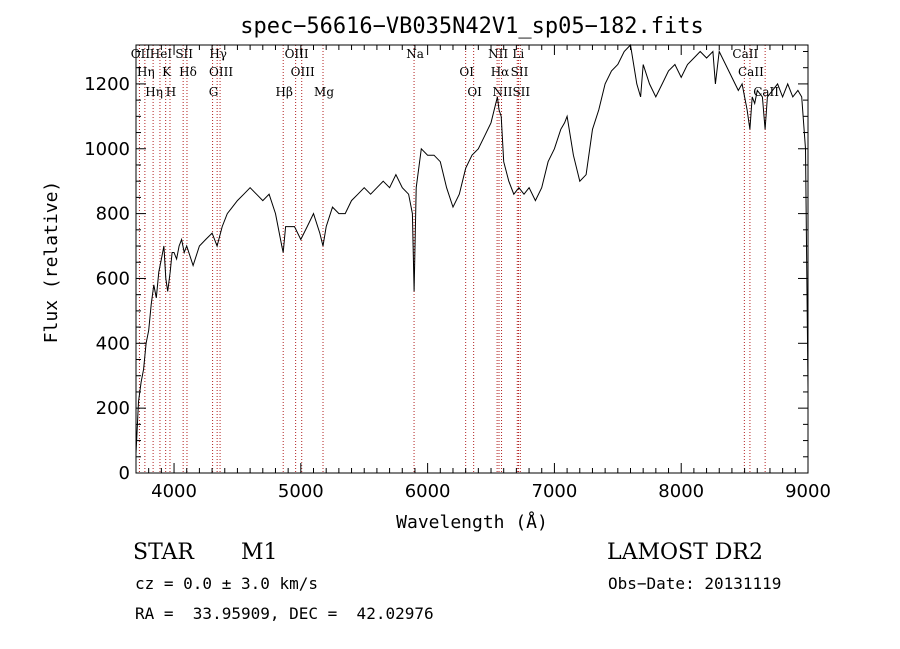 This screenshot has height=649, width=900. What do you see at coordinates (555, 491) in the screenshot?
I see `x-tick-label: 7000` at bounding box center [555, 491].